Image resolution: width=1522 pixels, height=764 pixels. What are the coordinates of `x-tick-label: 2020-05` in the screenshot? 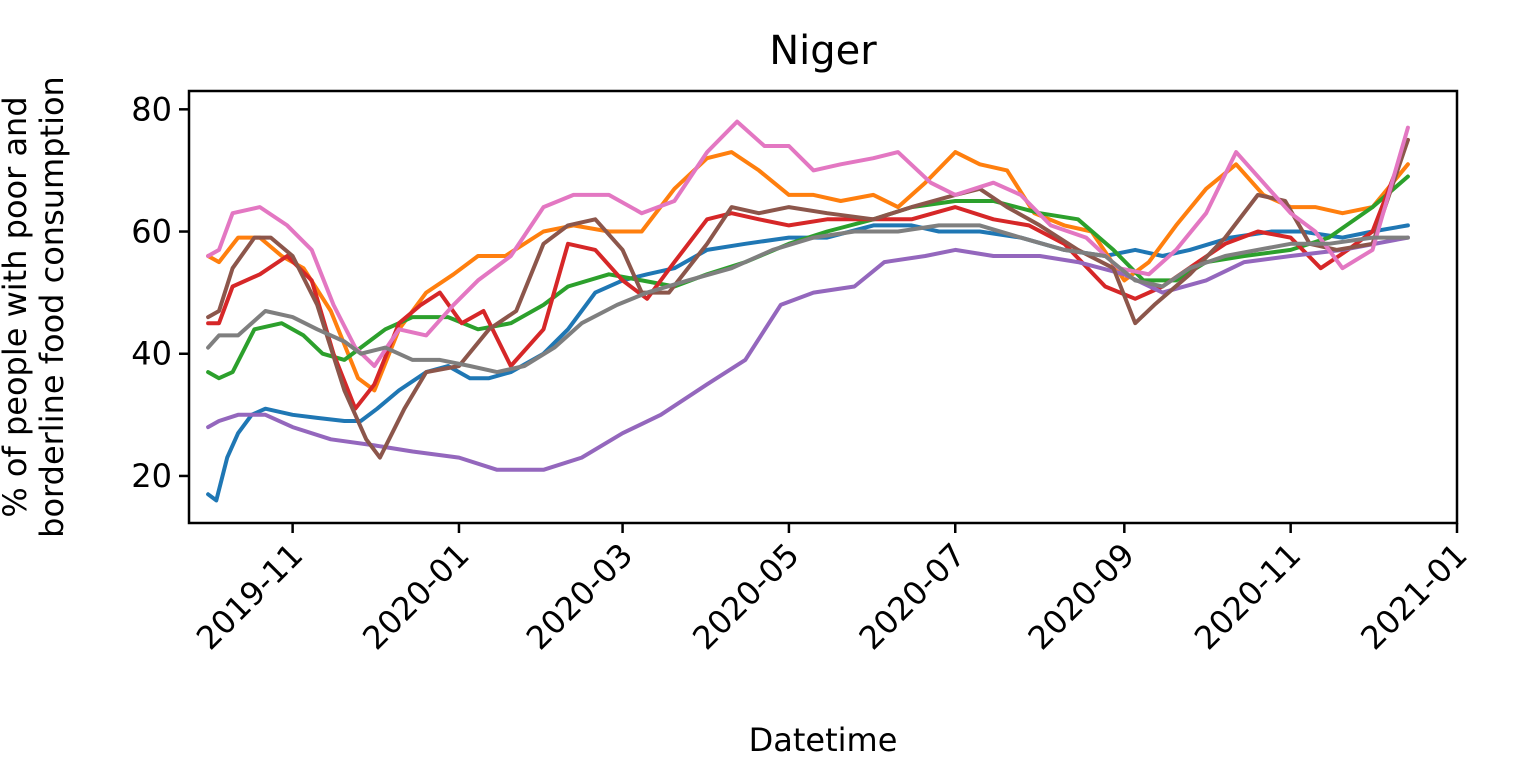 It's located at (745, 596).